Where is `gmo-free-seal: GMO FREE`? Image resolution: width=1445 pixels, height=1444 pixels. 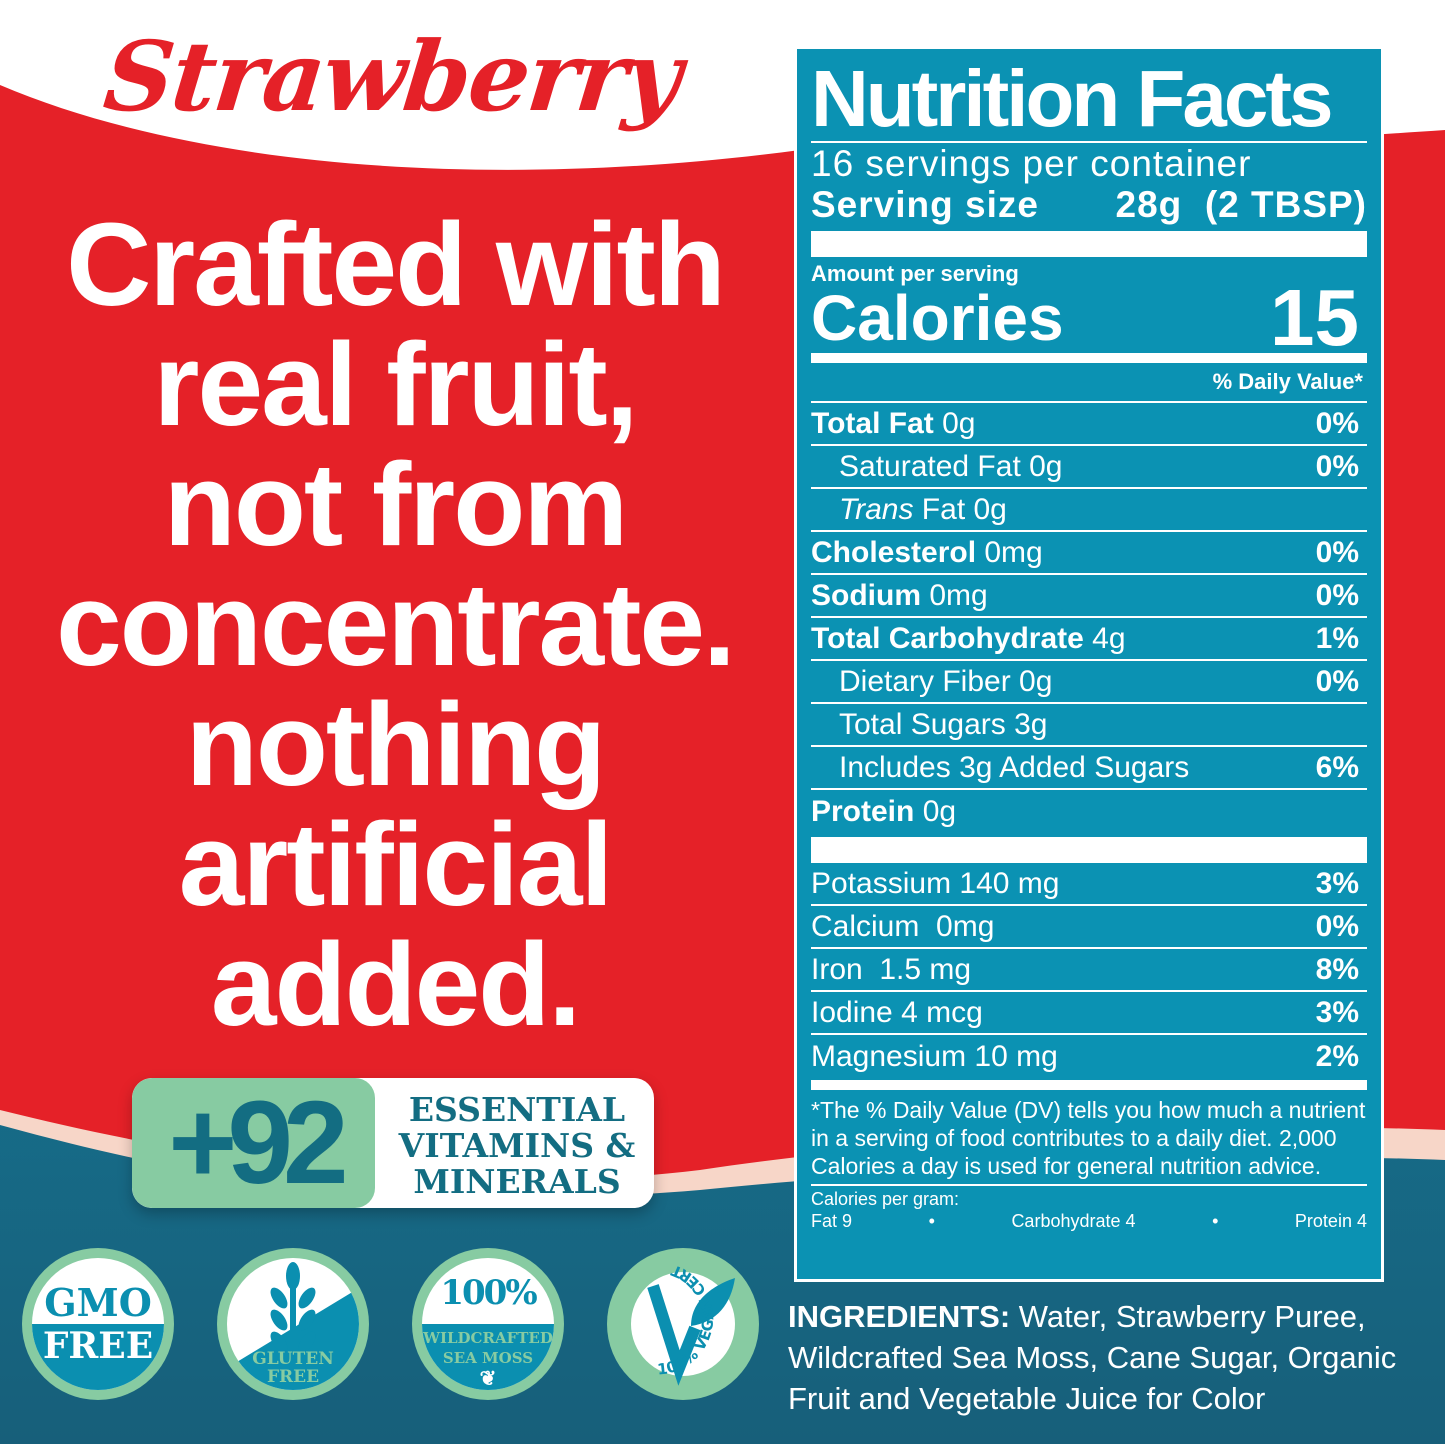
gmo-free-seal: GMO FREE is located at coordinates (98, 1324).